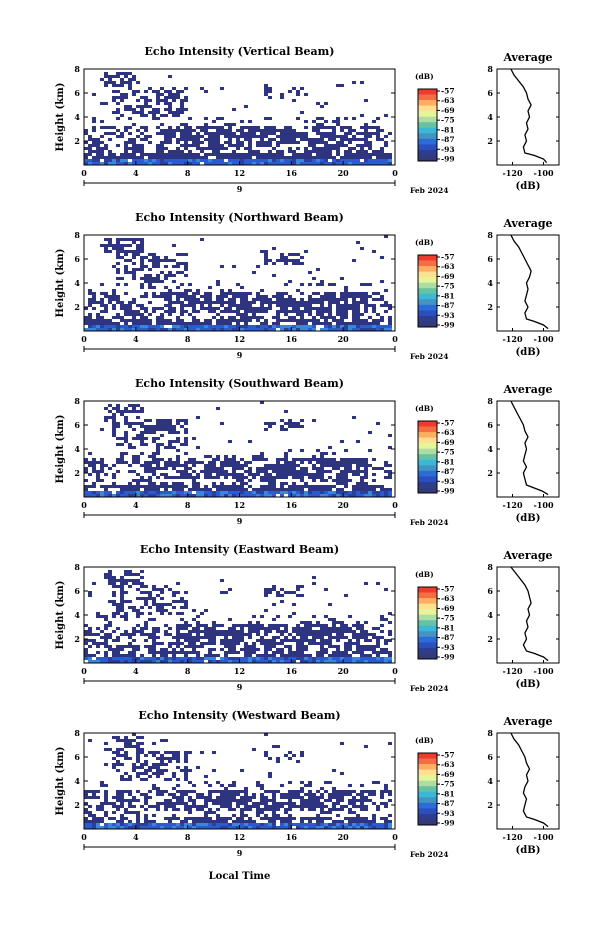  Describe the element at coordinates (427, 623) in the screenshot. I see `colorbar-frame` at that location.